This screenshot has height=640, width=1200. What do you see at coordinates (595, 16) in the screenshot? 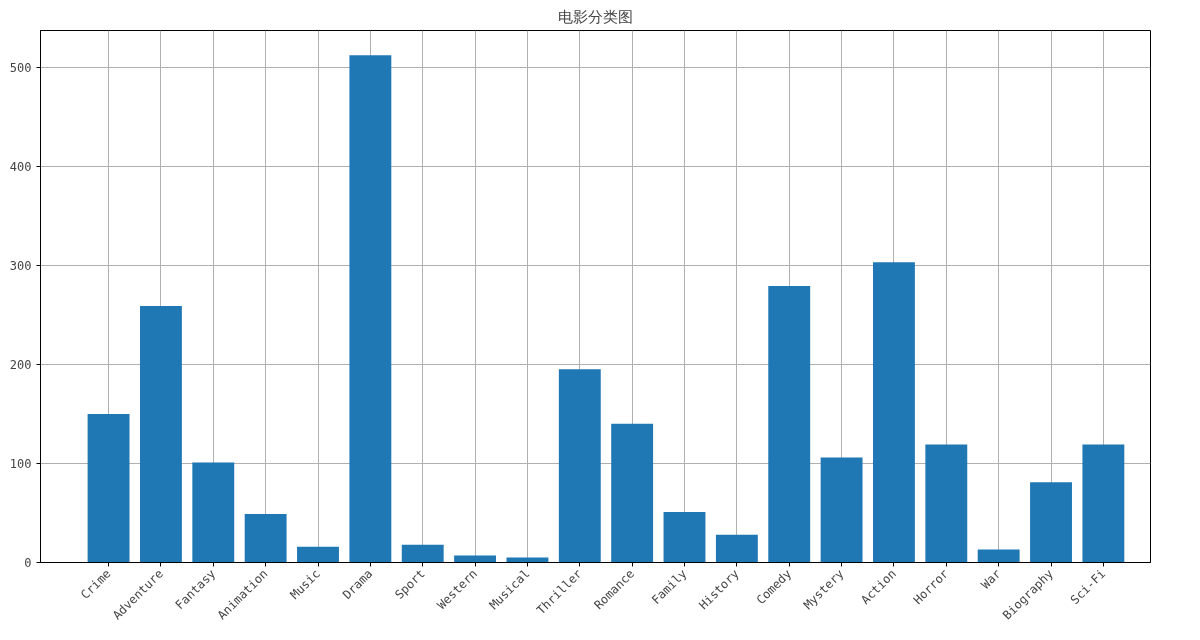
I see `chart-title: 电影分类图` at bounding box center [595, 16].